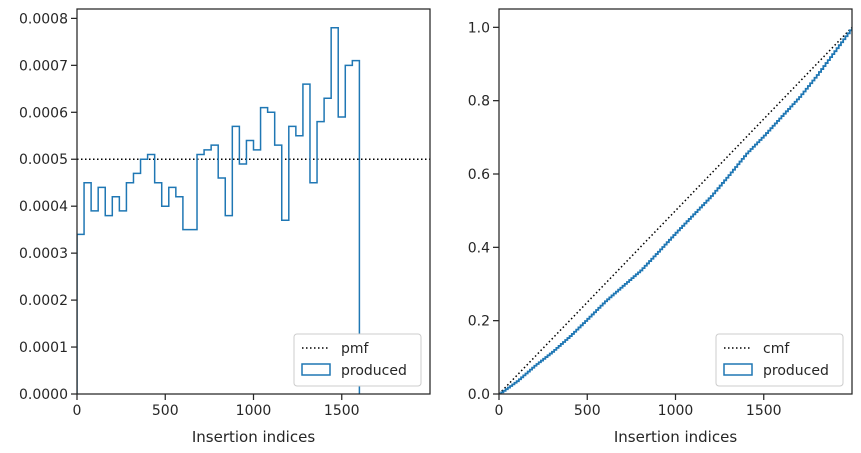 The height and width of the screenshot is (453, 861). I want to click on legend-cmf-label: cmf, so click(776, 349).